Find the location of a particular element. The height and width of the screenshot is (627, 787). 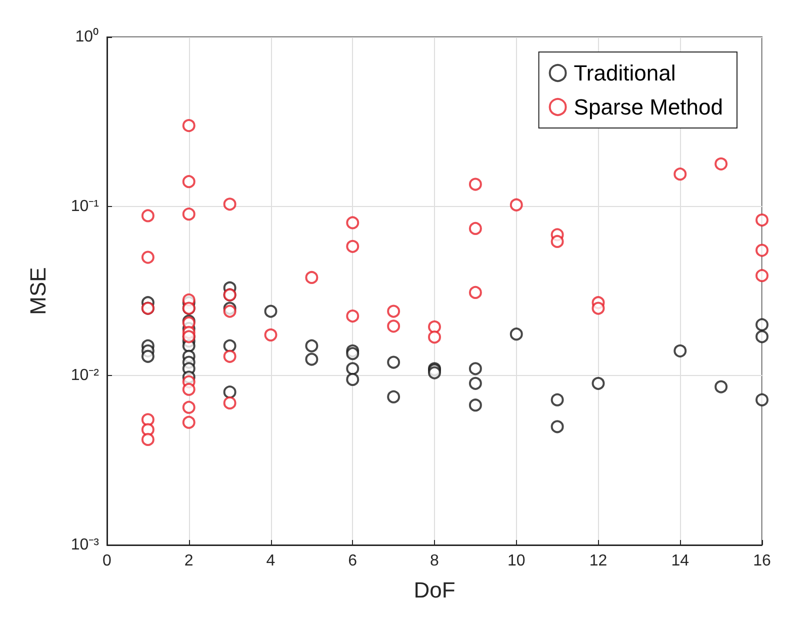

legend-label: Sparse Method is located at coordinates (649, 107).